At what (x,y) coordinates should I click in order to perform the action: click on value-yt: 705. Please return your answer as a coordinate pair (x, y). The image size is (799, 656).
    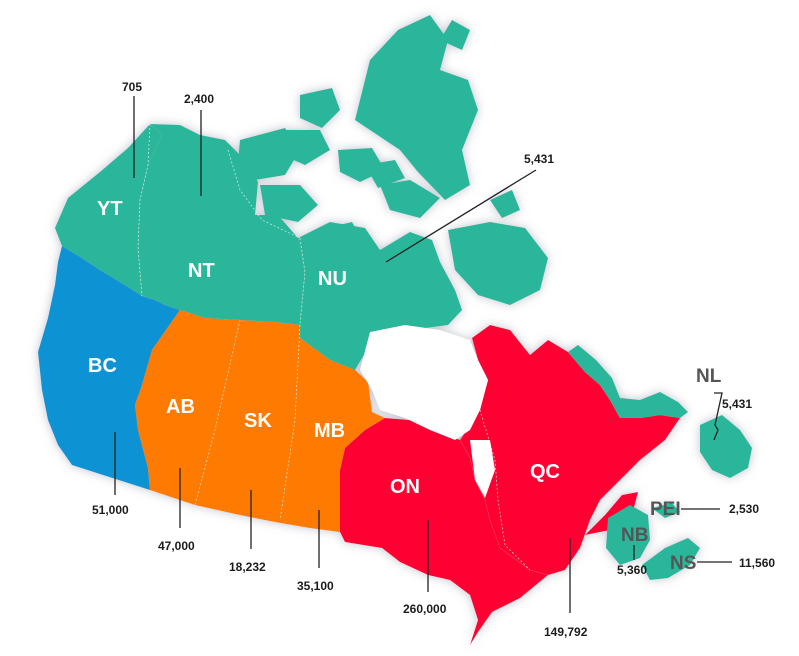
    Looking at the image, I should click on (132, 87).